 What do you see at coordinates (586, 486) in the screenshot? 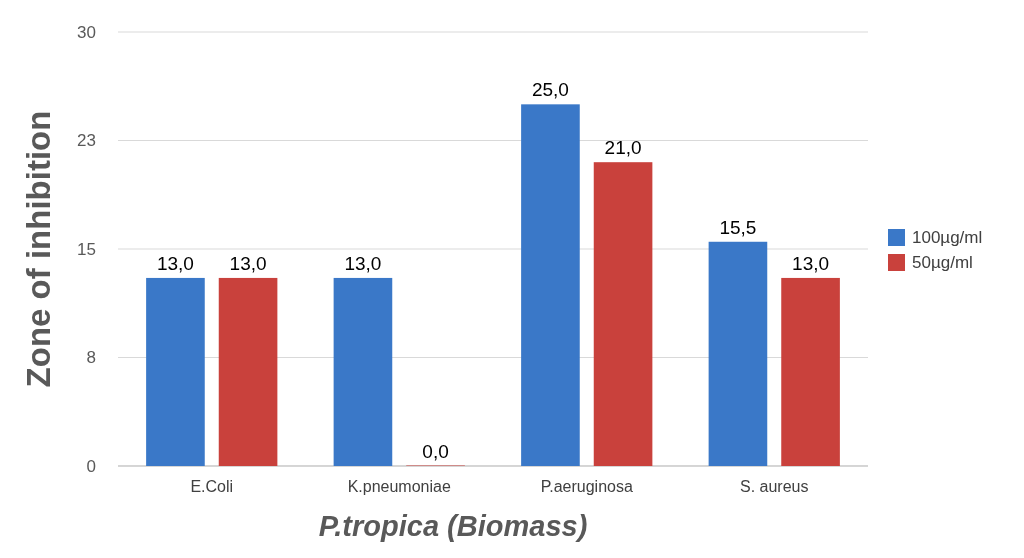
I see `x-tick-label: P.aeruginosa` at bounding box center [586, 486].